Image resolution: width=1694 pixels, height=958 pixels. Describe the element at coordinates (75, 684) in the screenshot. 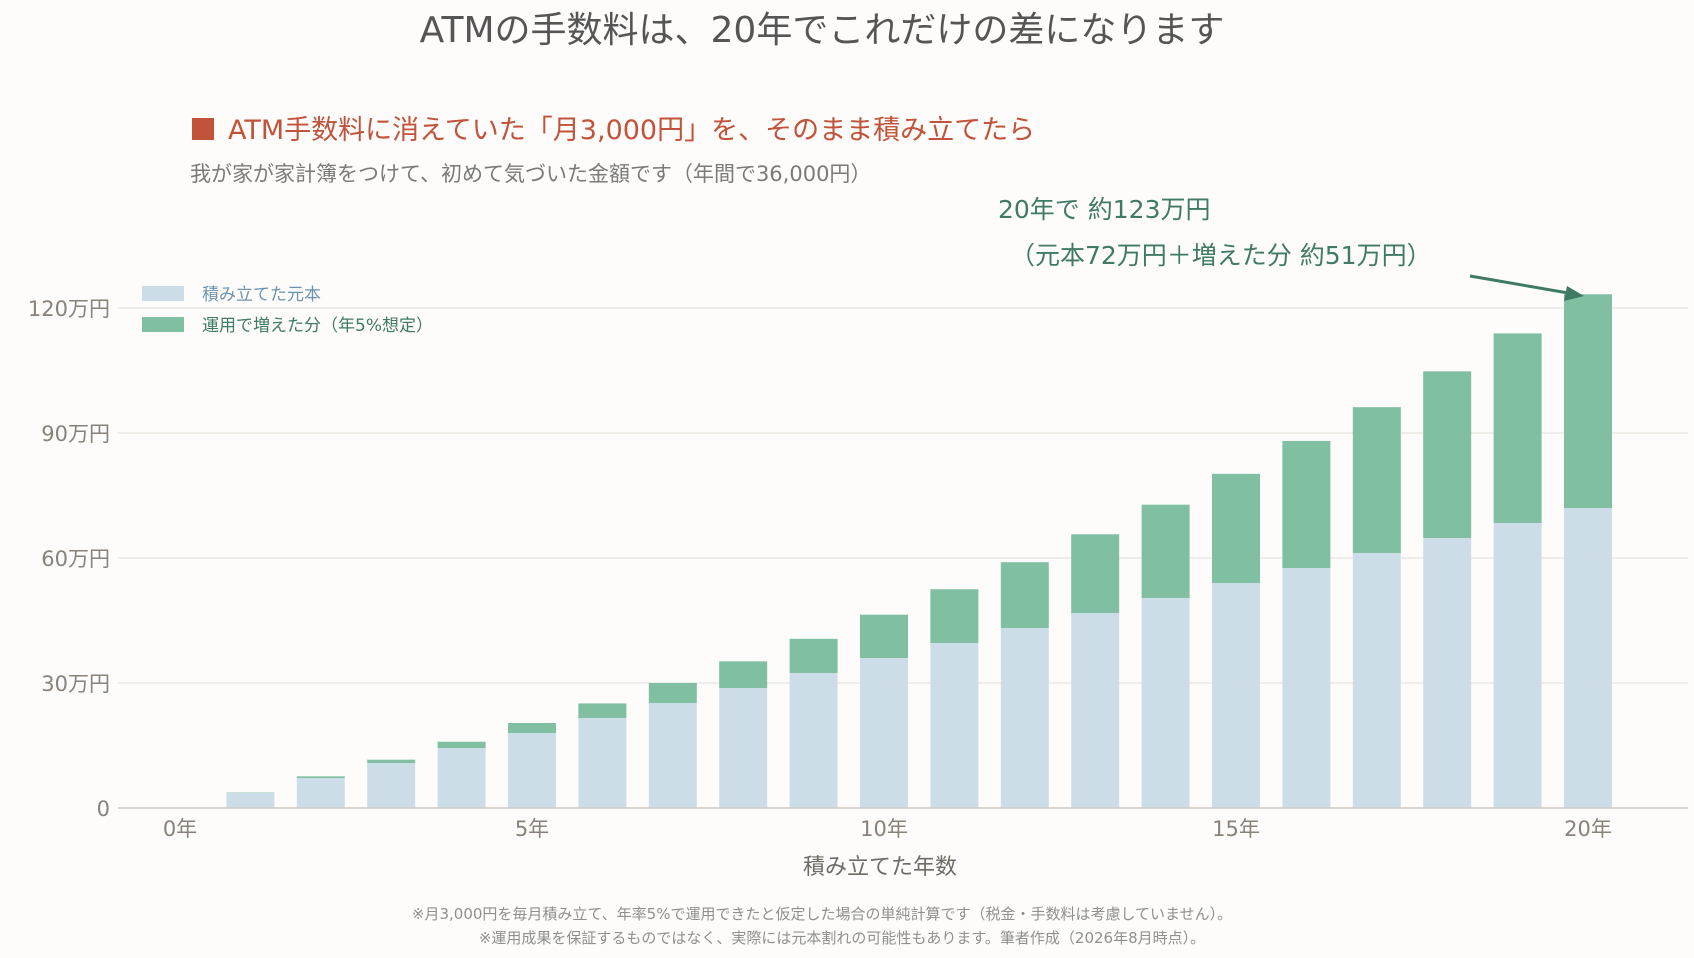

I see `y-tick-label: 30万円` at that location.